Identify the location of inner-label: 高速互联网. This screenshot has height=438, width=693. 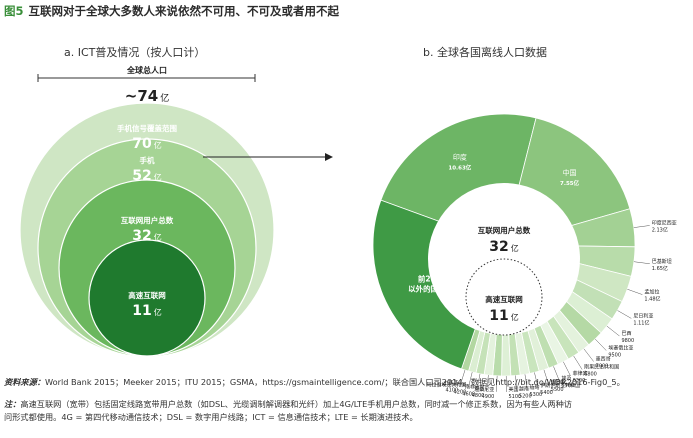
(504, 299).